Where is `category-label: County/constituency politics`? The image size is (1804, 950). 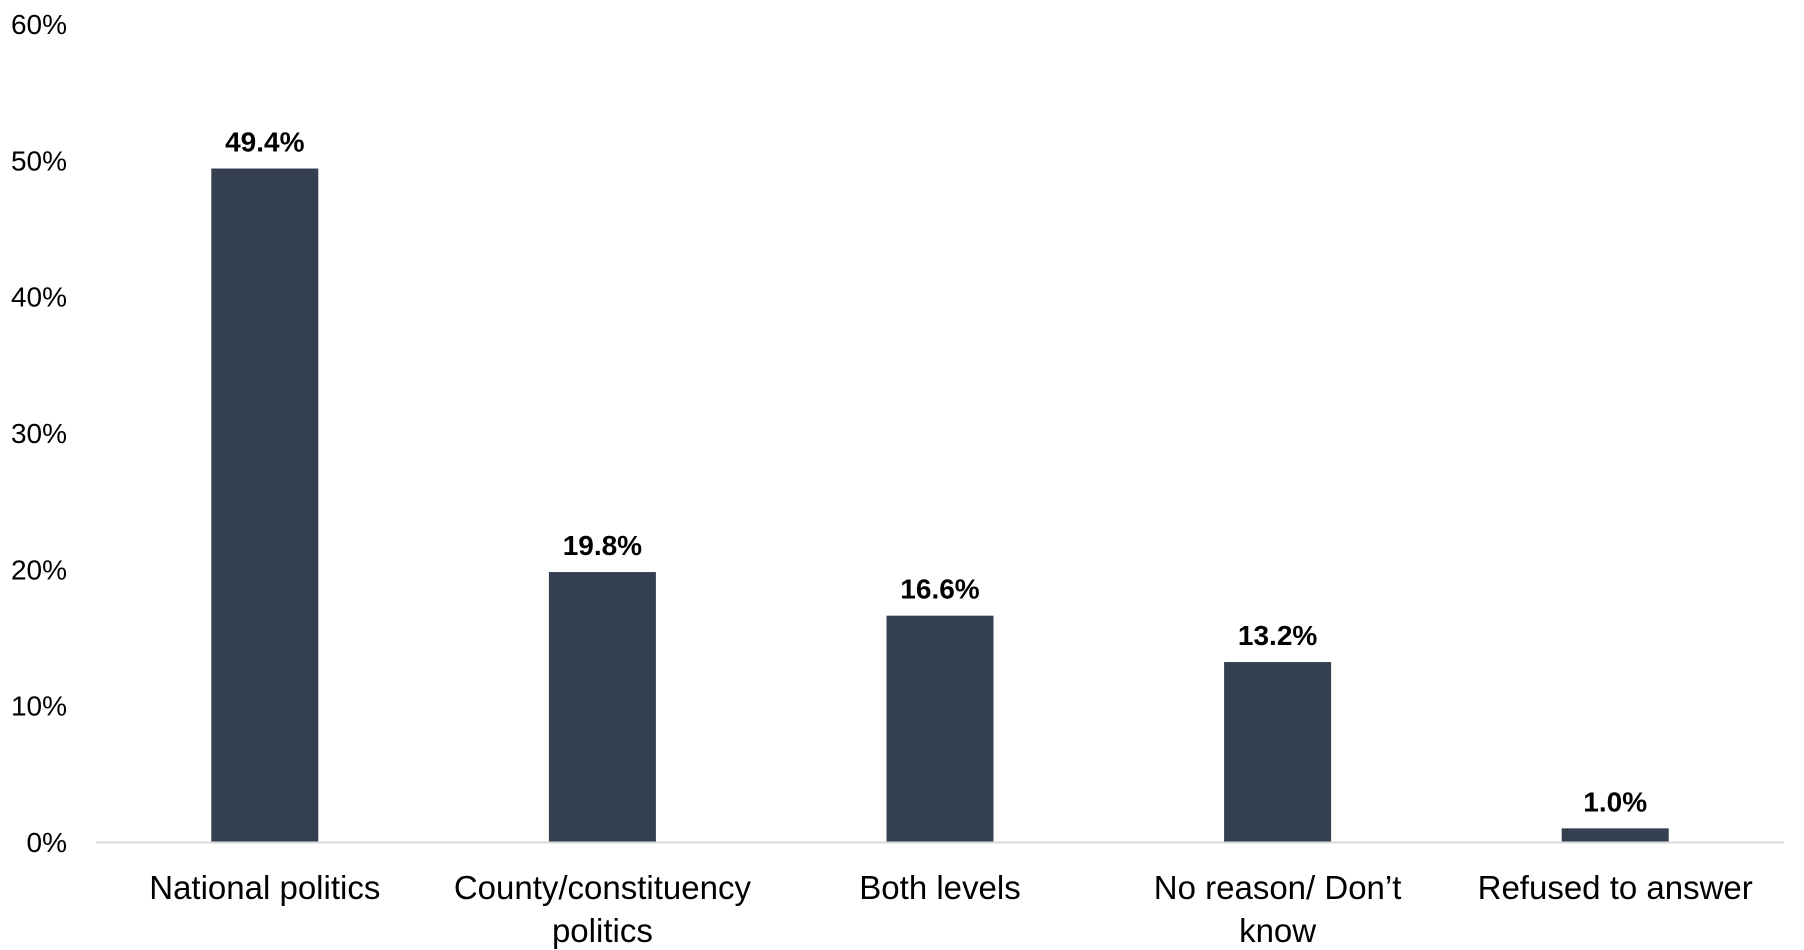
category-label: County/constituency politics is located at coordinates (603, 909).